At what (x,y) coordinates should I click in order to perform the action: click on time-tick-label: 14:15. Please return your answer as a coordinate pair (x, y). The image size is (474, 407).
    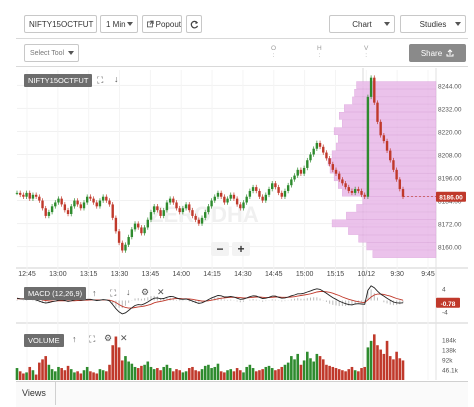
    Looking at the image, I should click on (212, 274).